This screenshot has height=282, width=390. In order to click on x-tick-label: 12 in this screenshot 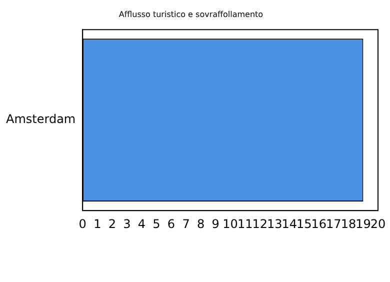, I will do `click(260, 223)`.